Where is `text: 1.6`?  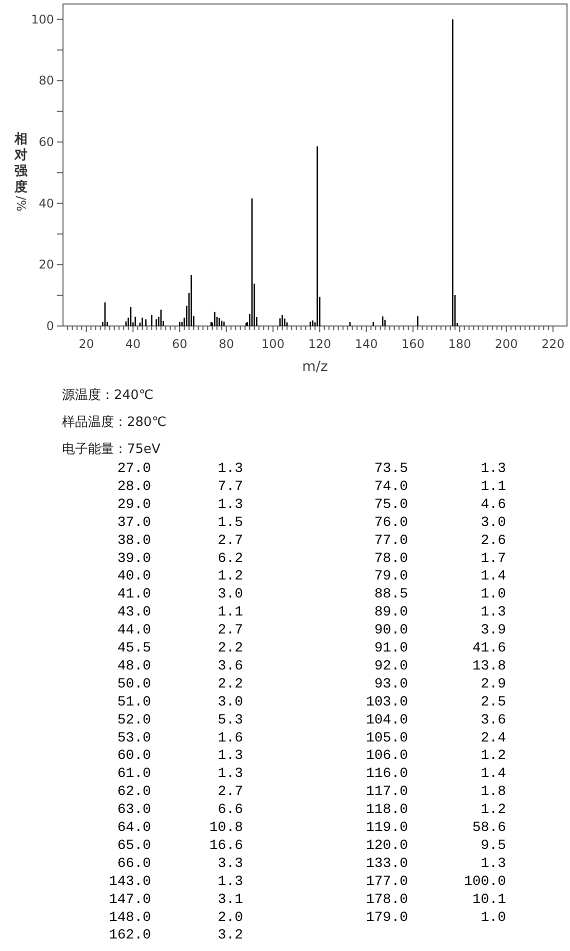
text: 1.6 is located at coordinates (230, 738).